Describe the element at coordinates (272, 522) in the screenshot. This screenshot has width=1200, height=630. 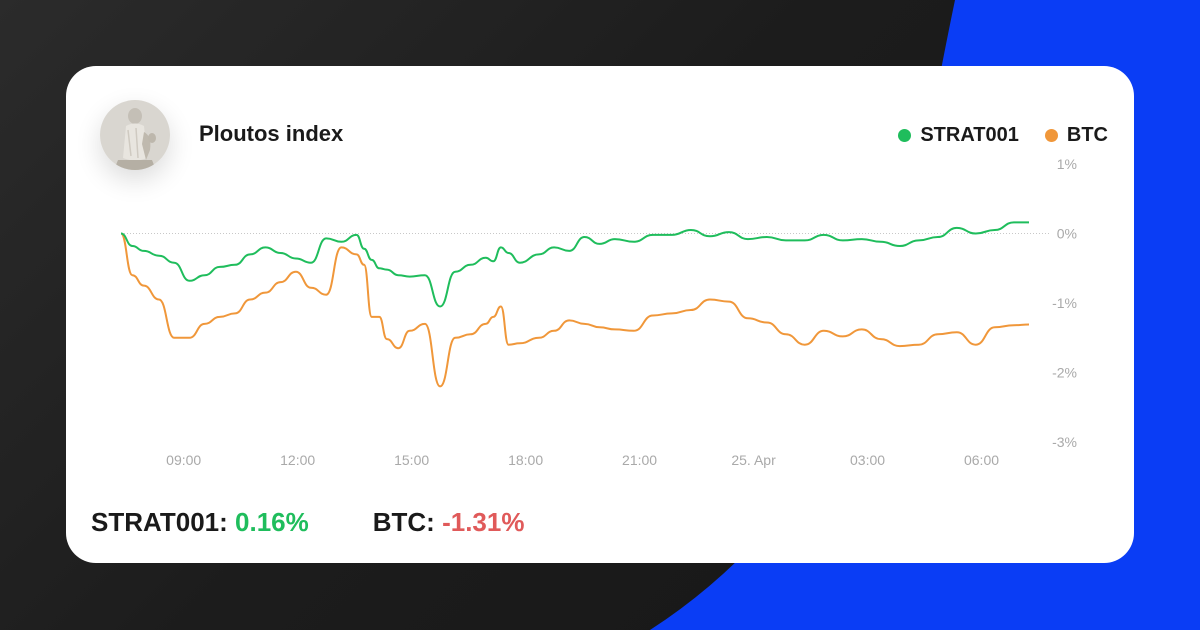
I see `summary-strat-value: 0.16%` at that location.